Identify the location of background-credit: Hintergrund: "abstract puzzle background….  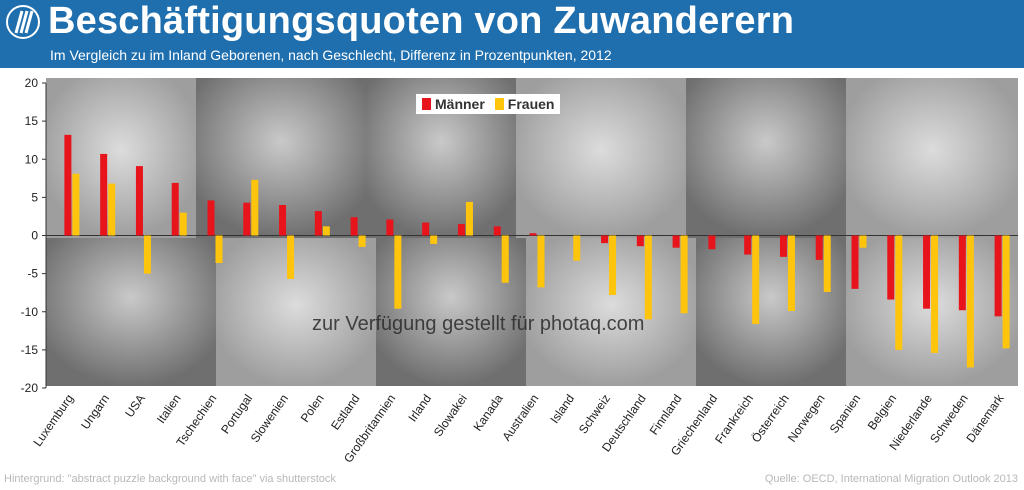
(170, 479).